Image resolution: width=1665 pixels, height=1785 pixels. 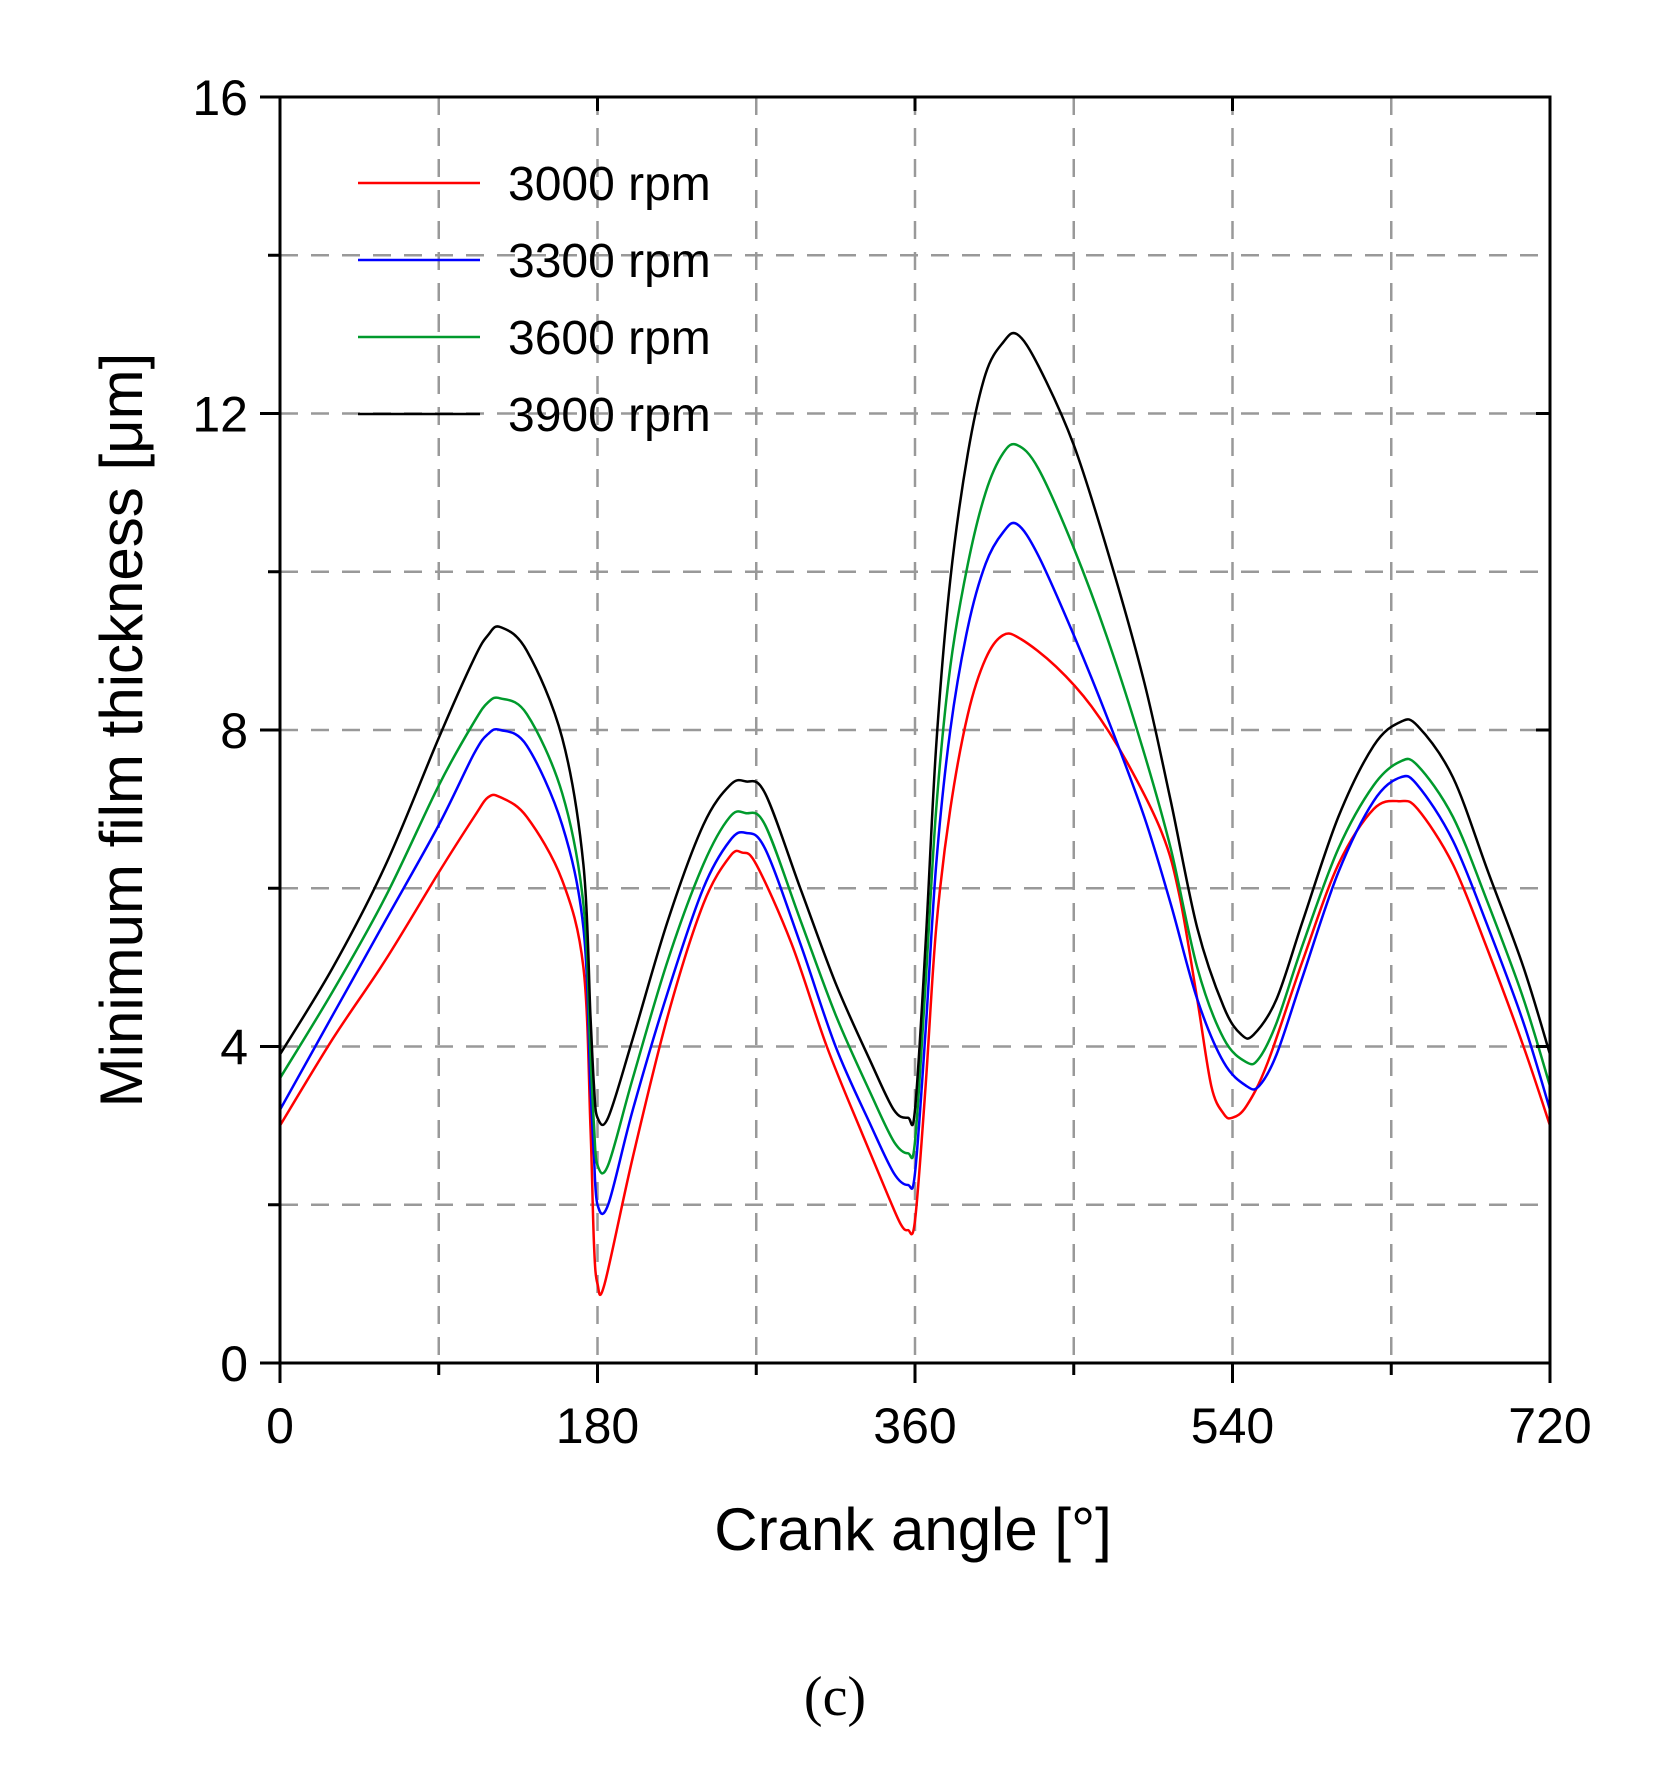 I want to click on y-tick-label-0: 0, so click(x=234, y=1364).